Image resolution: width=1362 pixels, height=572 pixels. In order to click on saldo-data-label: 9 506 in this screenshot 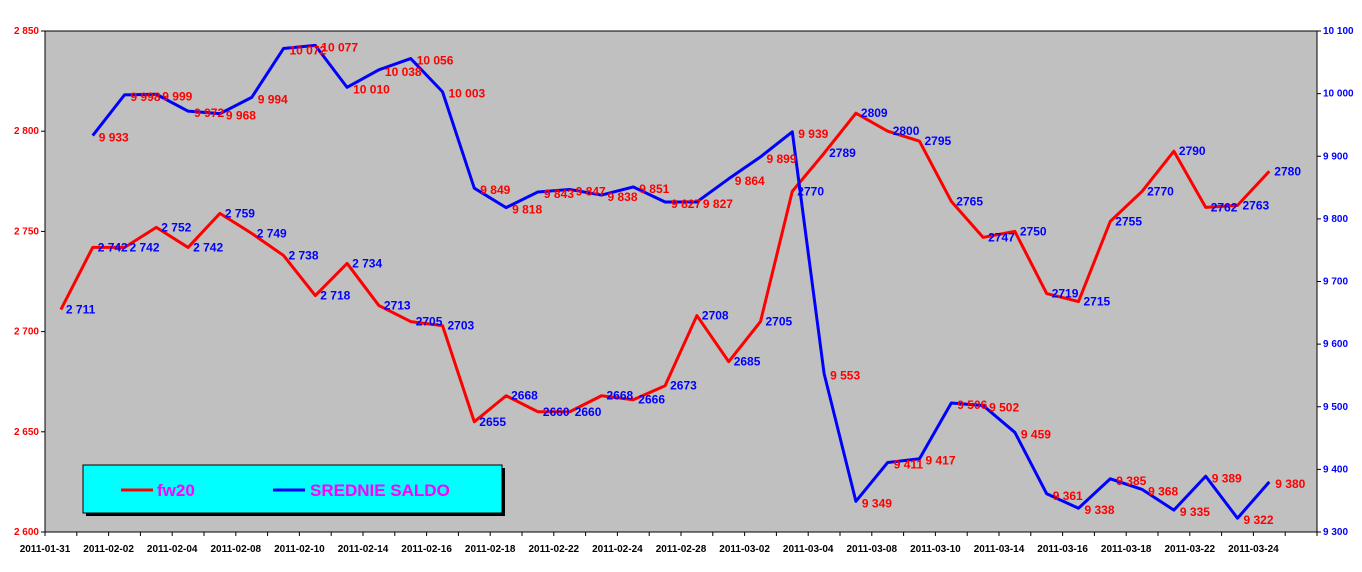, I will do `click(972, 405)`.